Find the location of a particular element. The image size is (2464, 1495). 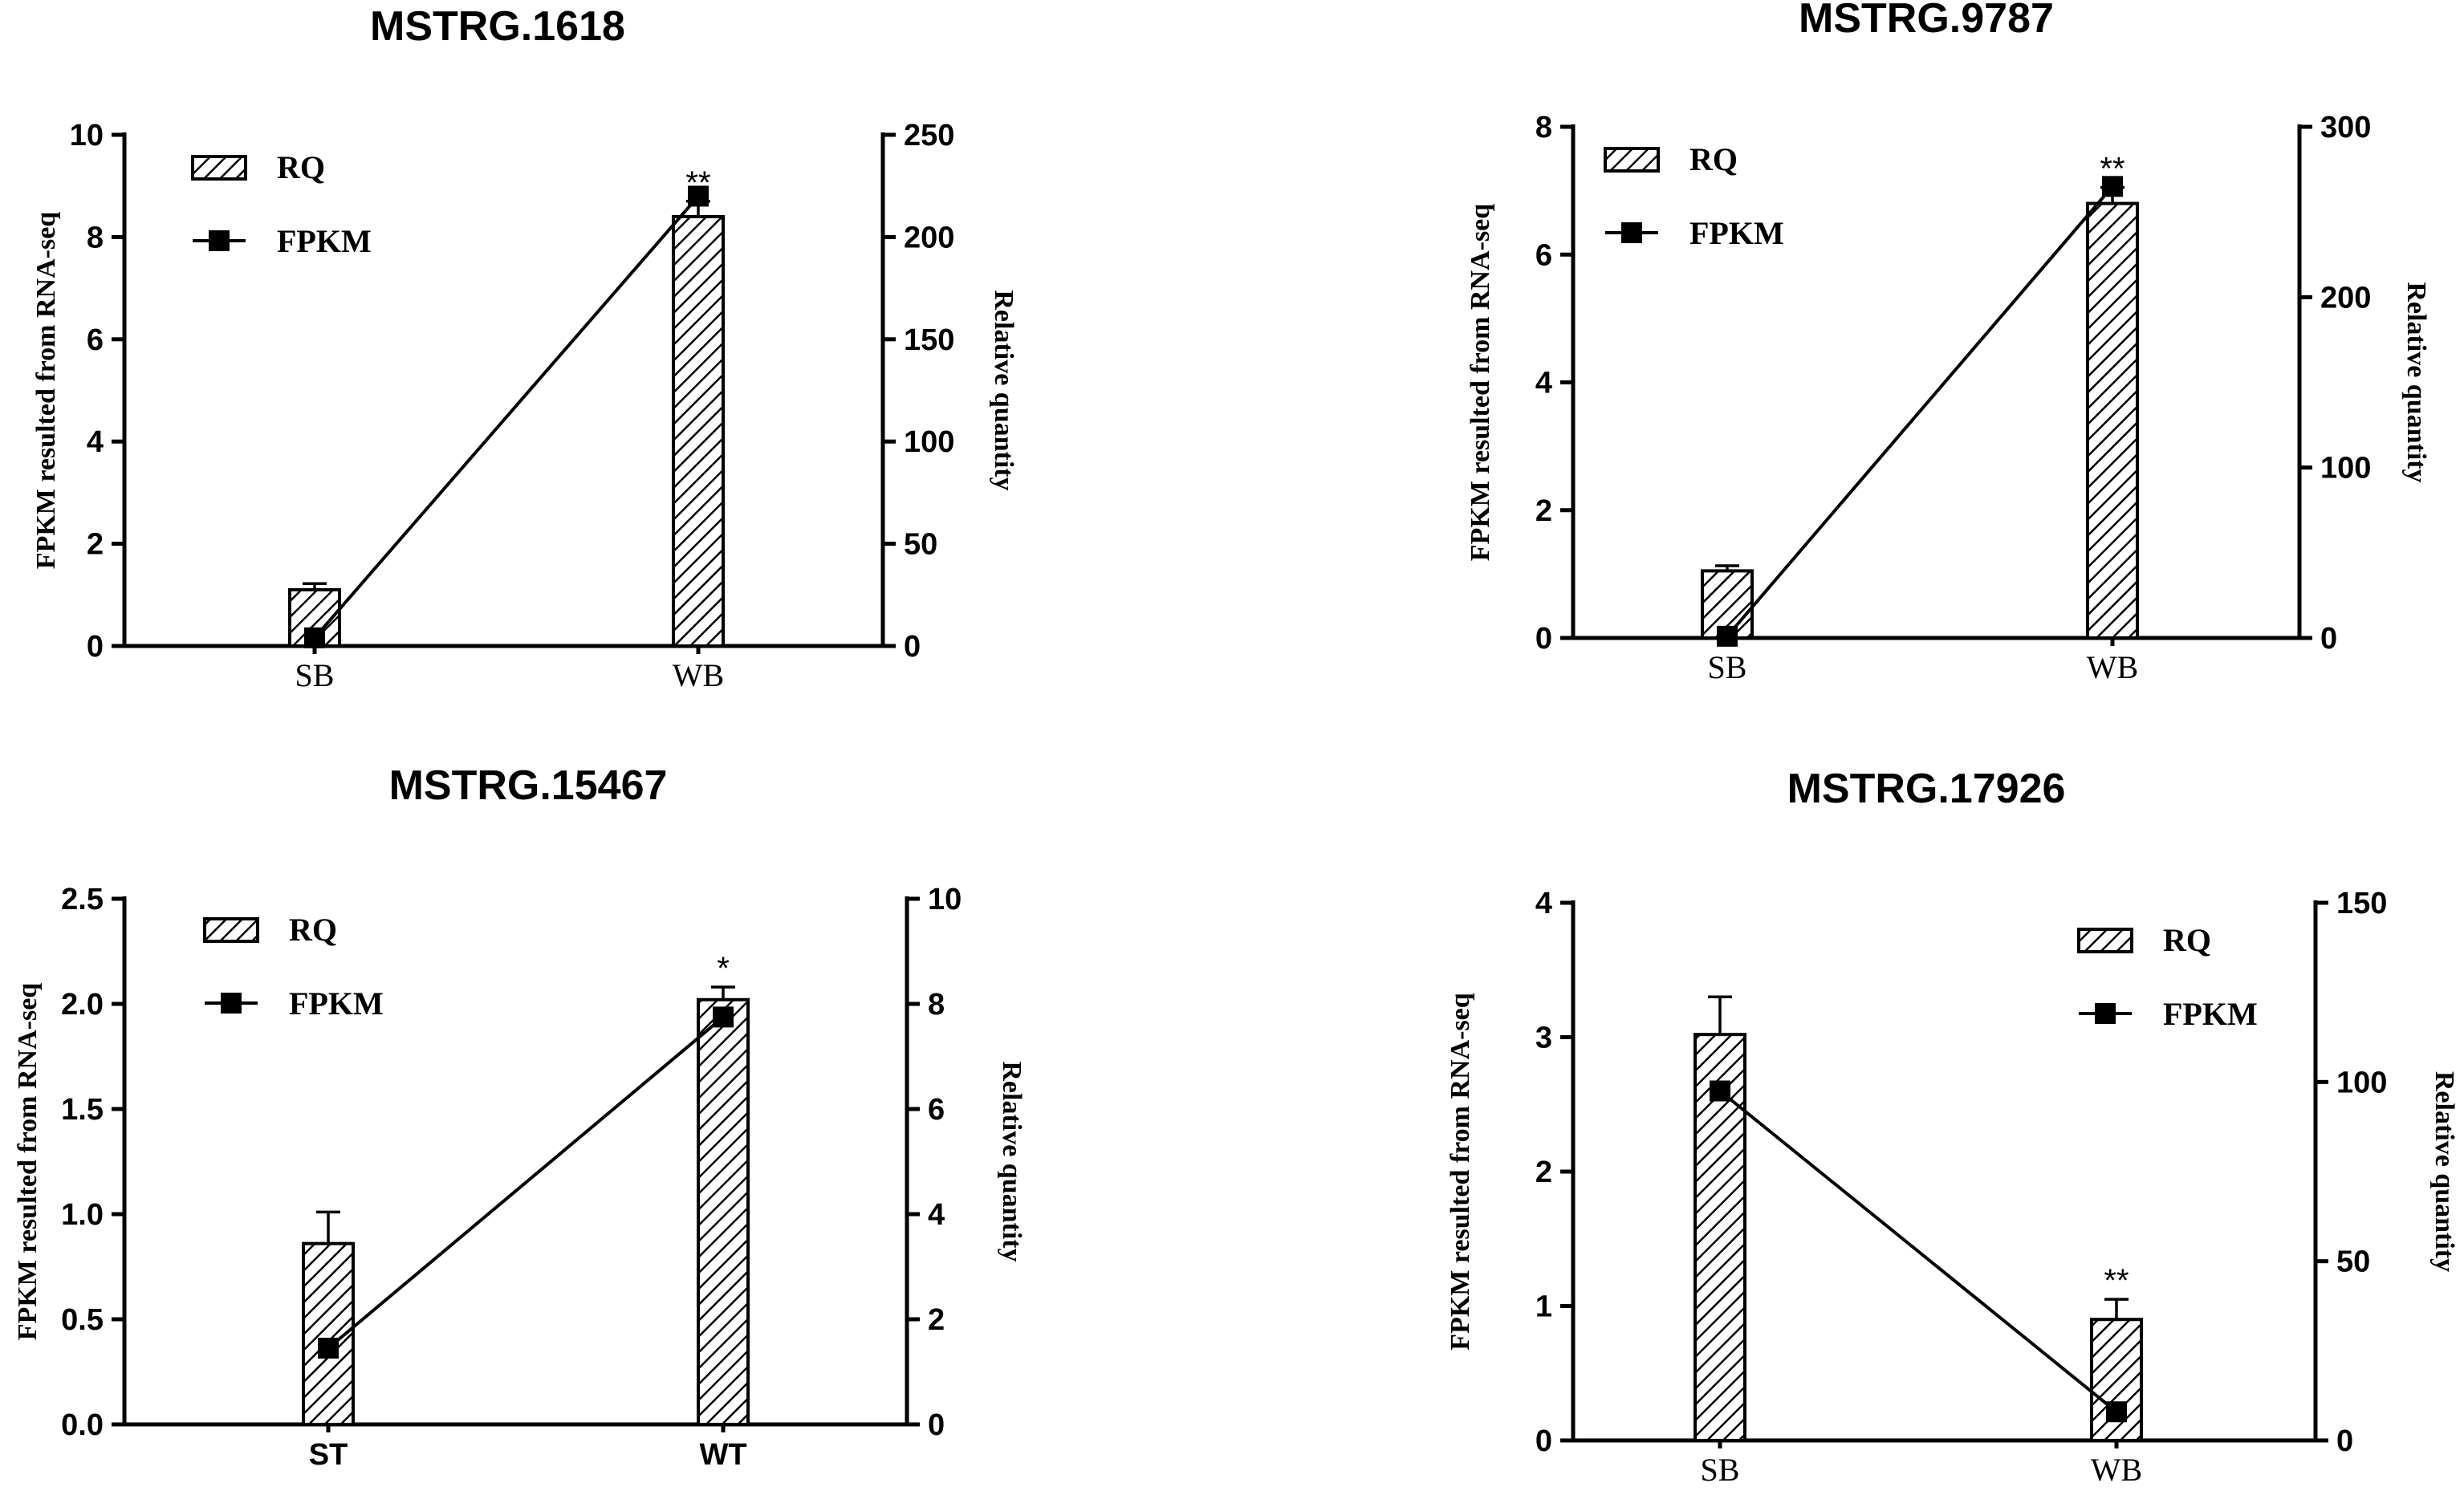

right-tick-label: 300 is located at coordinates (2345, 127).